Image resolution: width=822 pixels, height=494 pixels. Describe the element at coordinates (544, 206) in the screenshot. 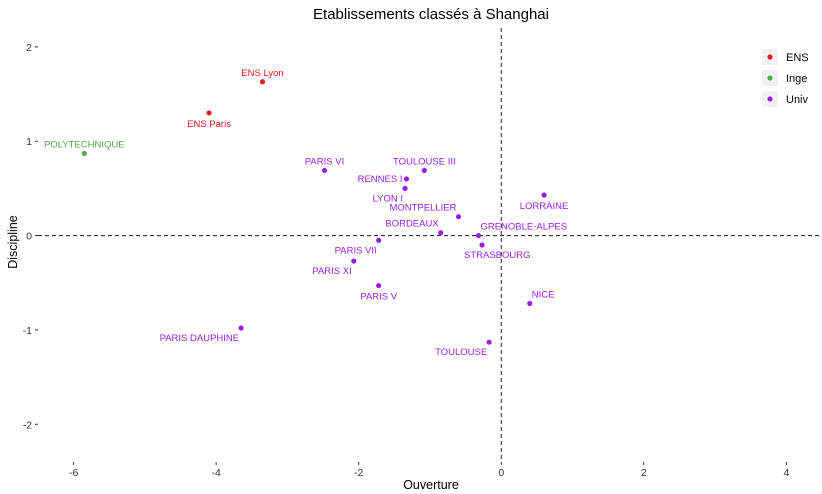

I see `point-label: LORRAINE` at that location.